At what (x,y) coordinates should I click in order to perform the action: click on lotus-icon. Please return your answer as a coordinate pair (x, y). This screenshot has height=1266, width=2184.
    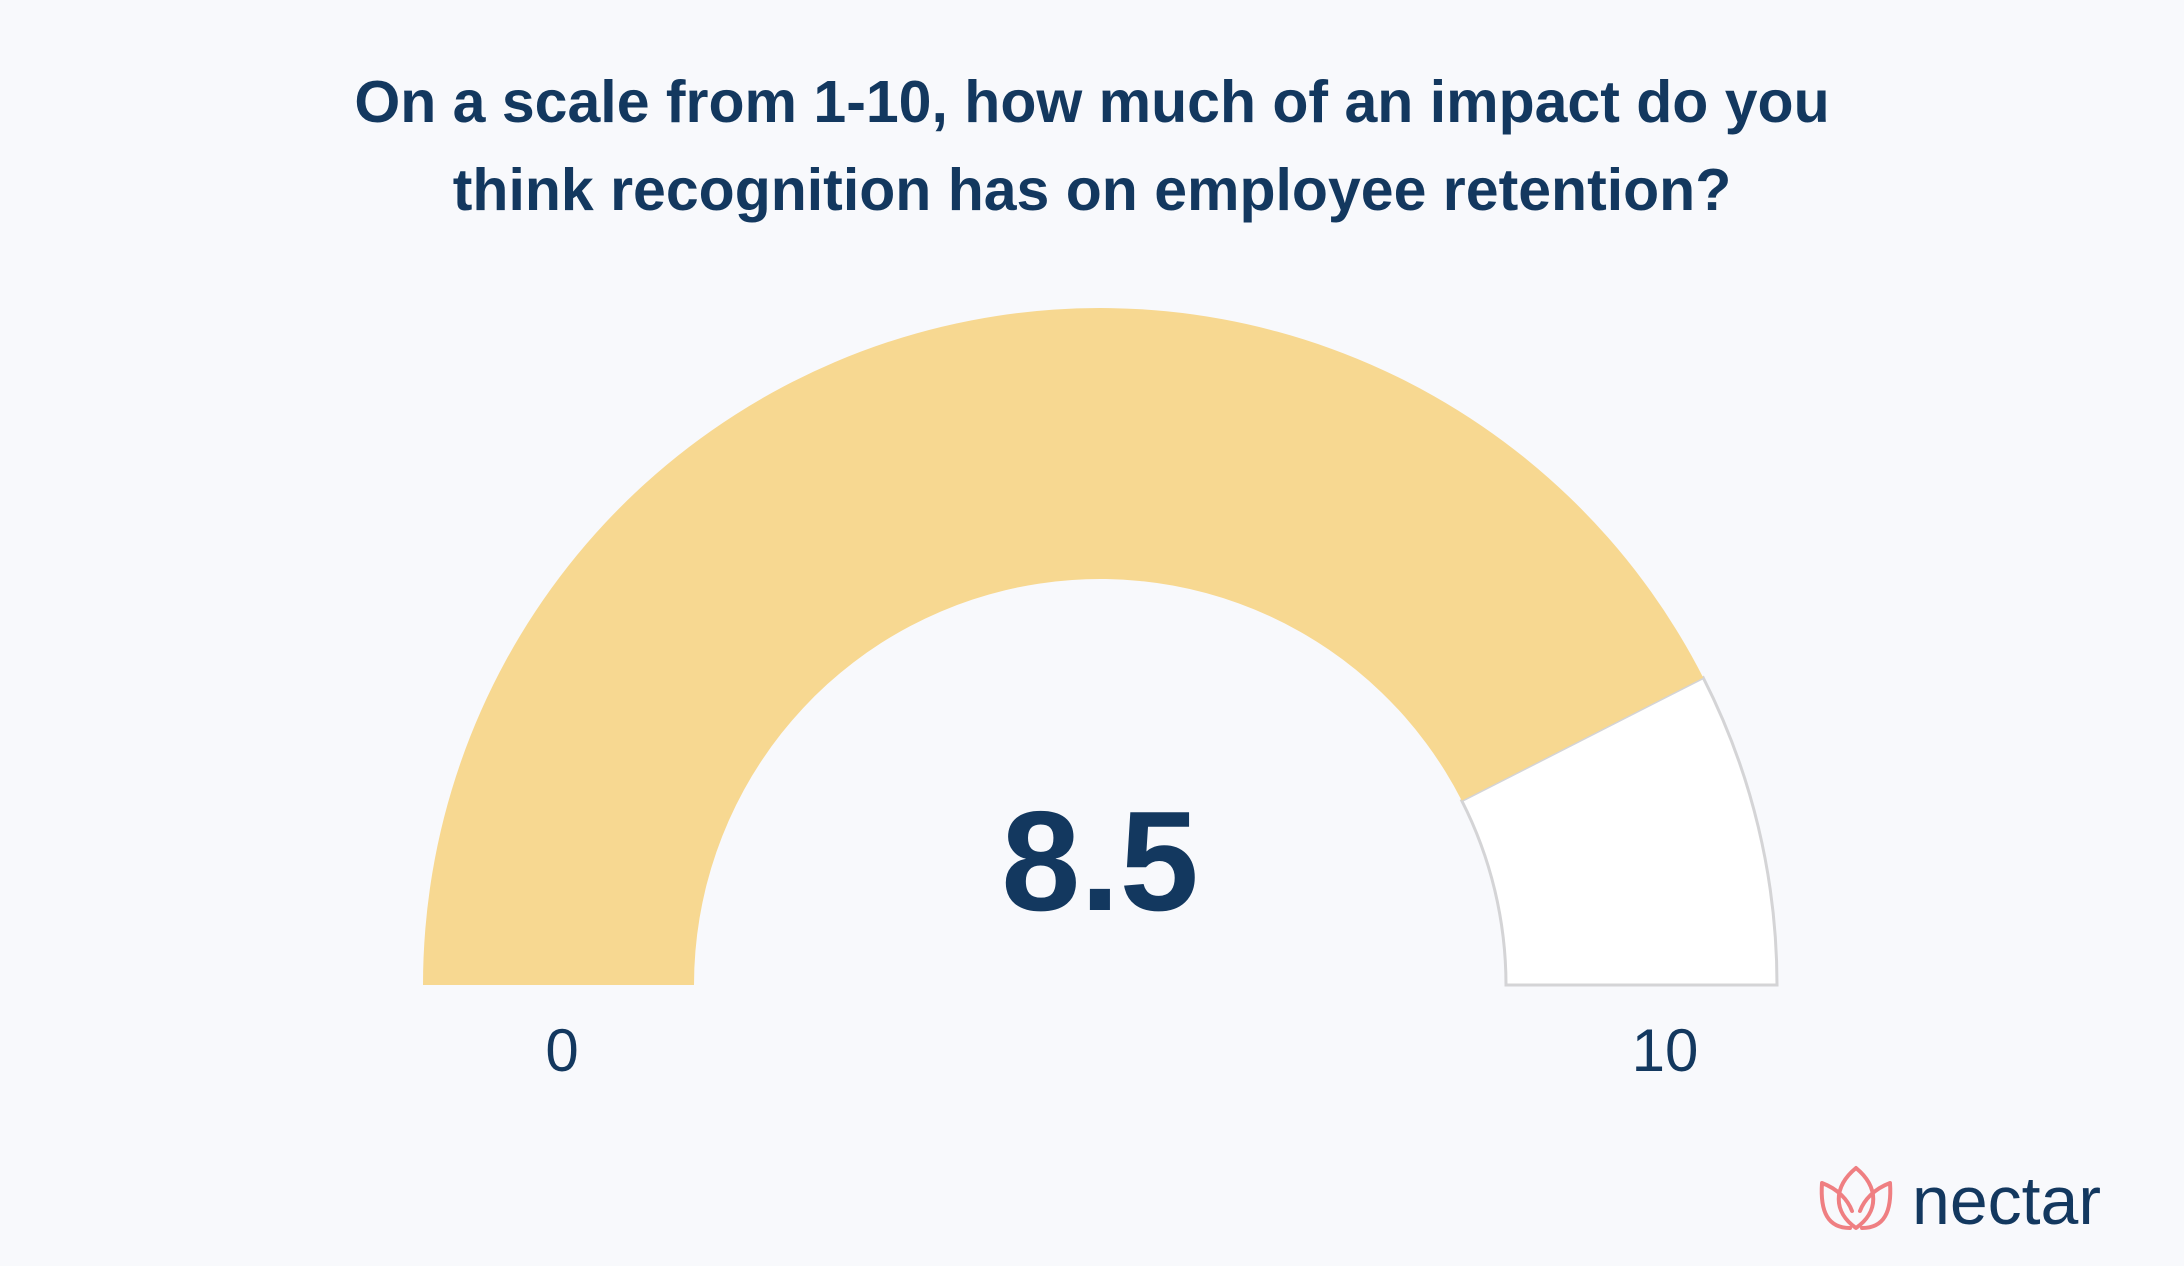
    Looking at the image, I should click on (1856, 1198).